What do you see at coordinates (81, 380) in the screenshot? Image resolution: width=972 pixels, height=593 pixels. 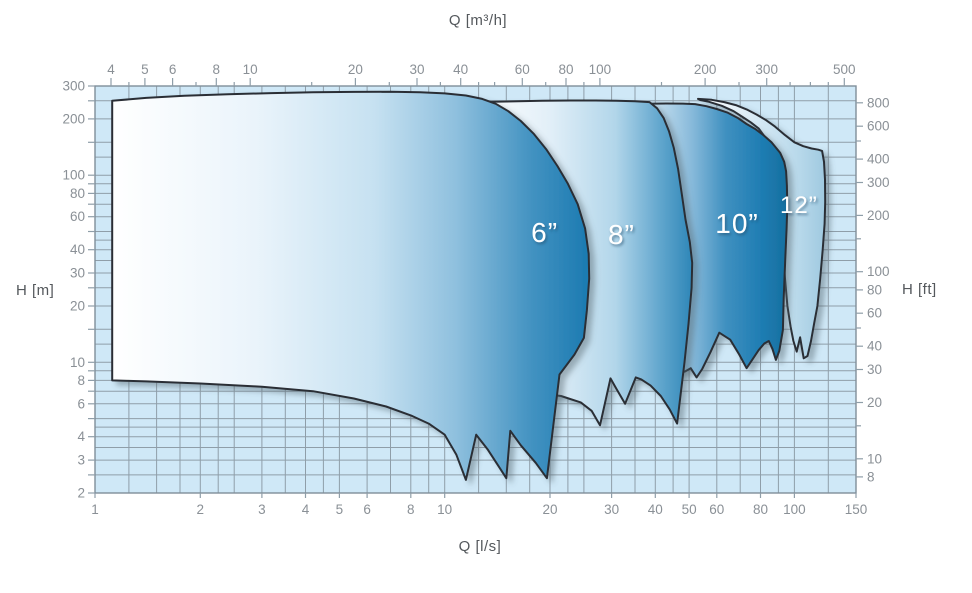 I see `left-tick-label: 8` at bounding box center [81, 380].